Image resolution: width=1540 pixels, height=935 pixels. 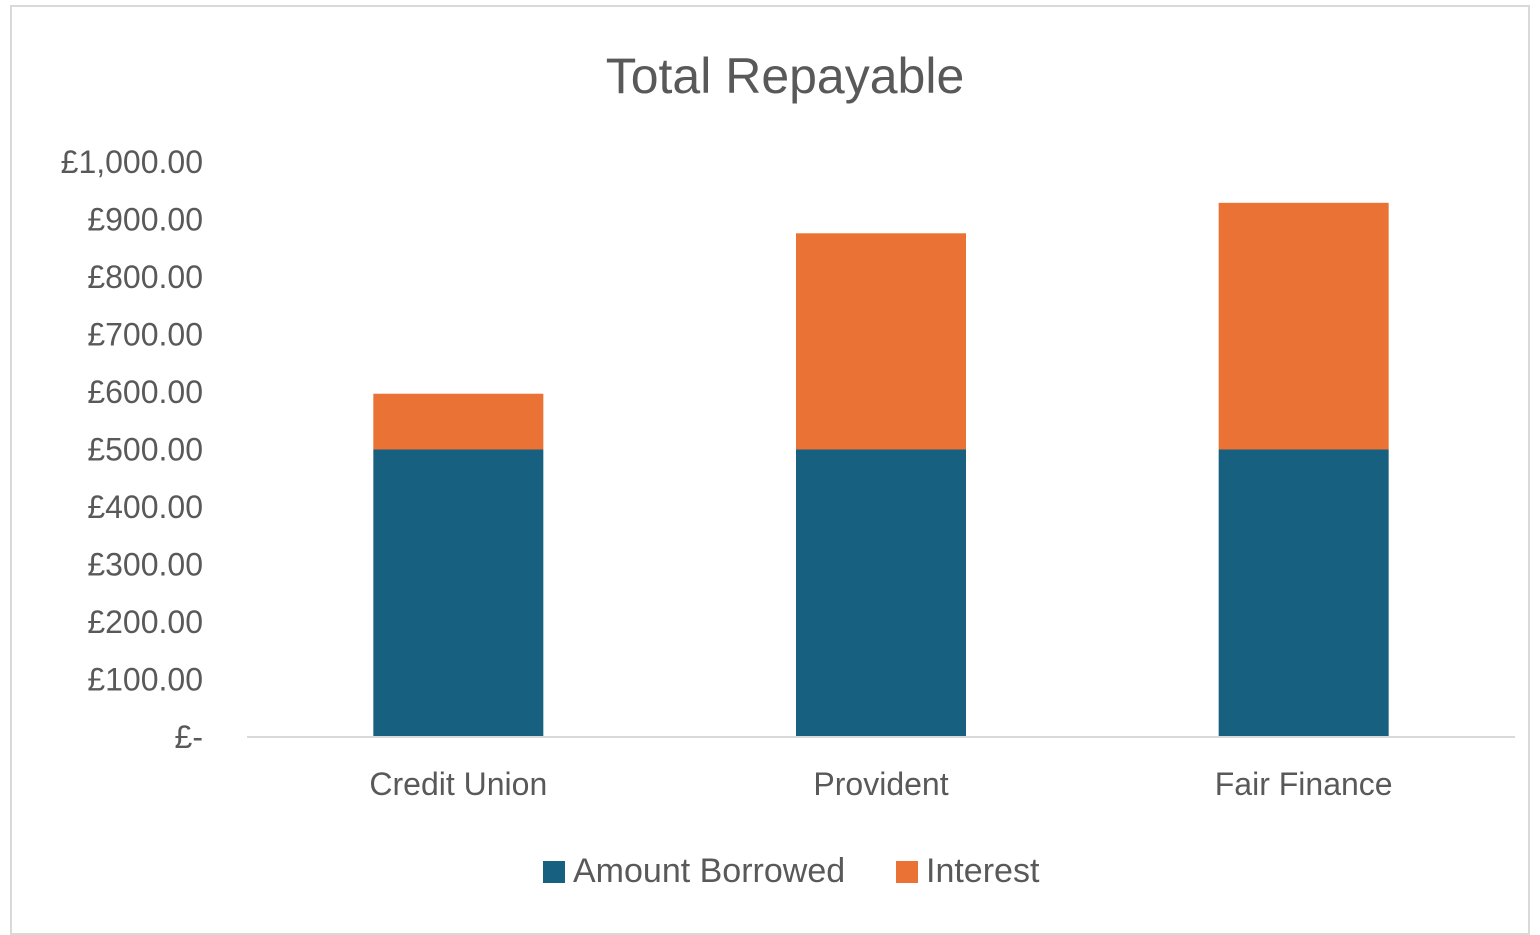 What do you see at coordinates (145, 335) in the screenshot?
I see `y-tick-label: £700.00` at bounding box center [145, 335].